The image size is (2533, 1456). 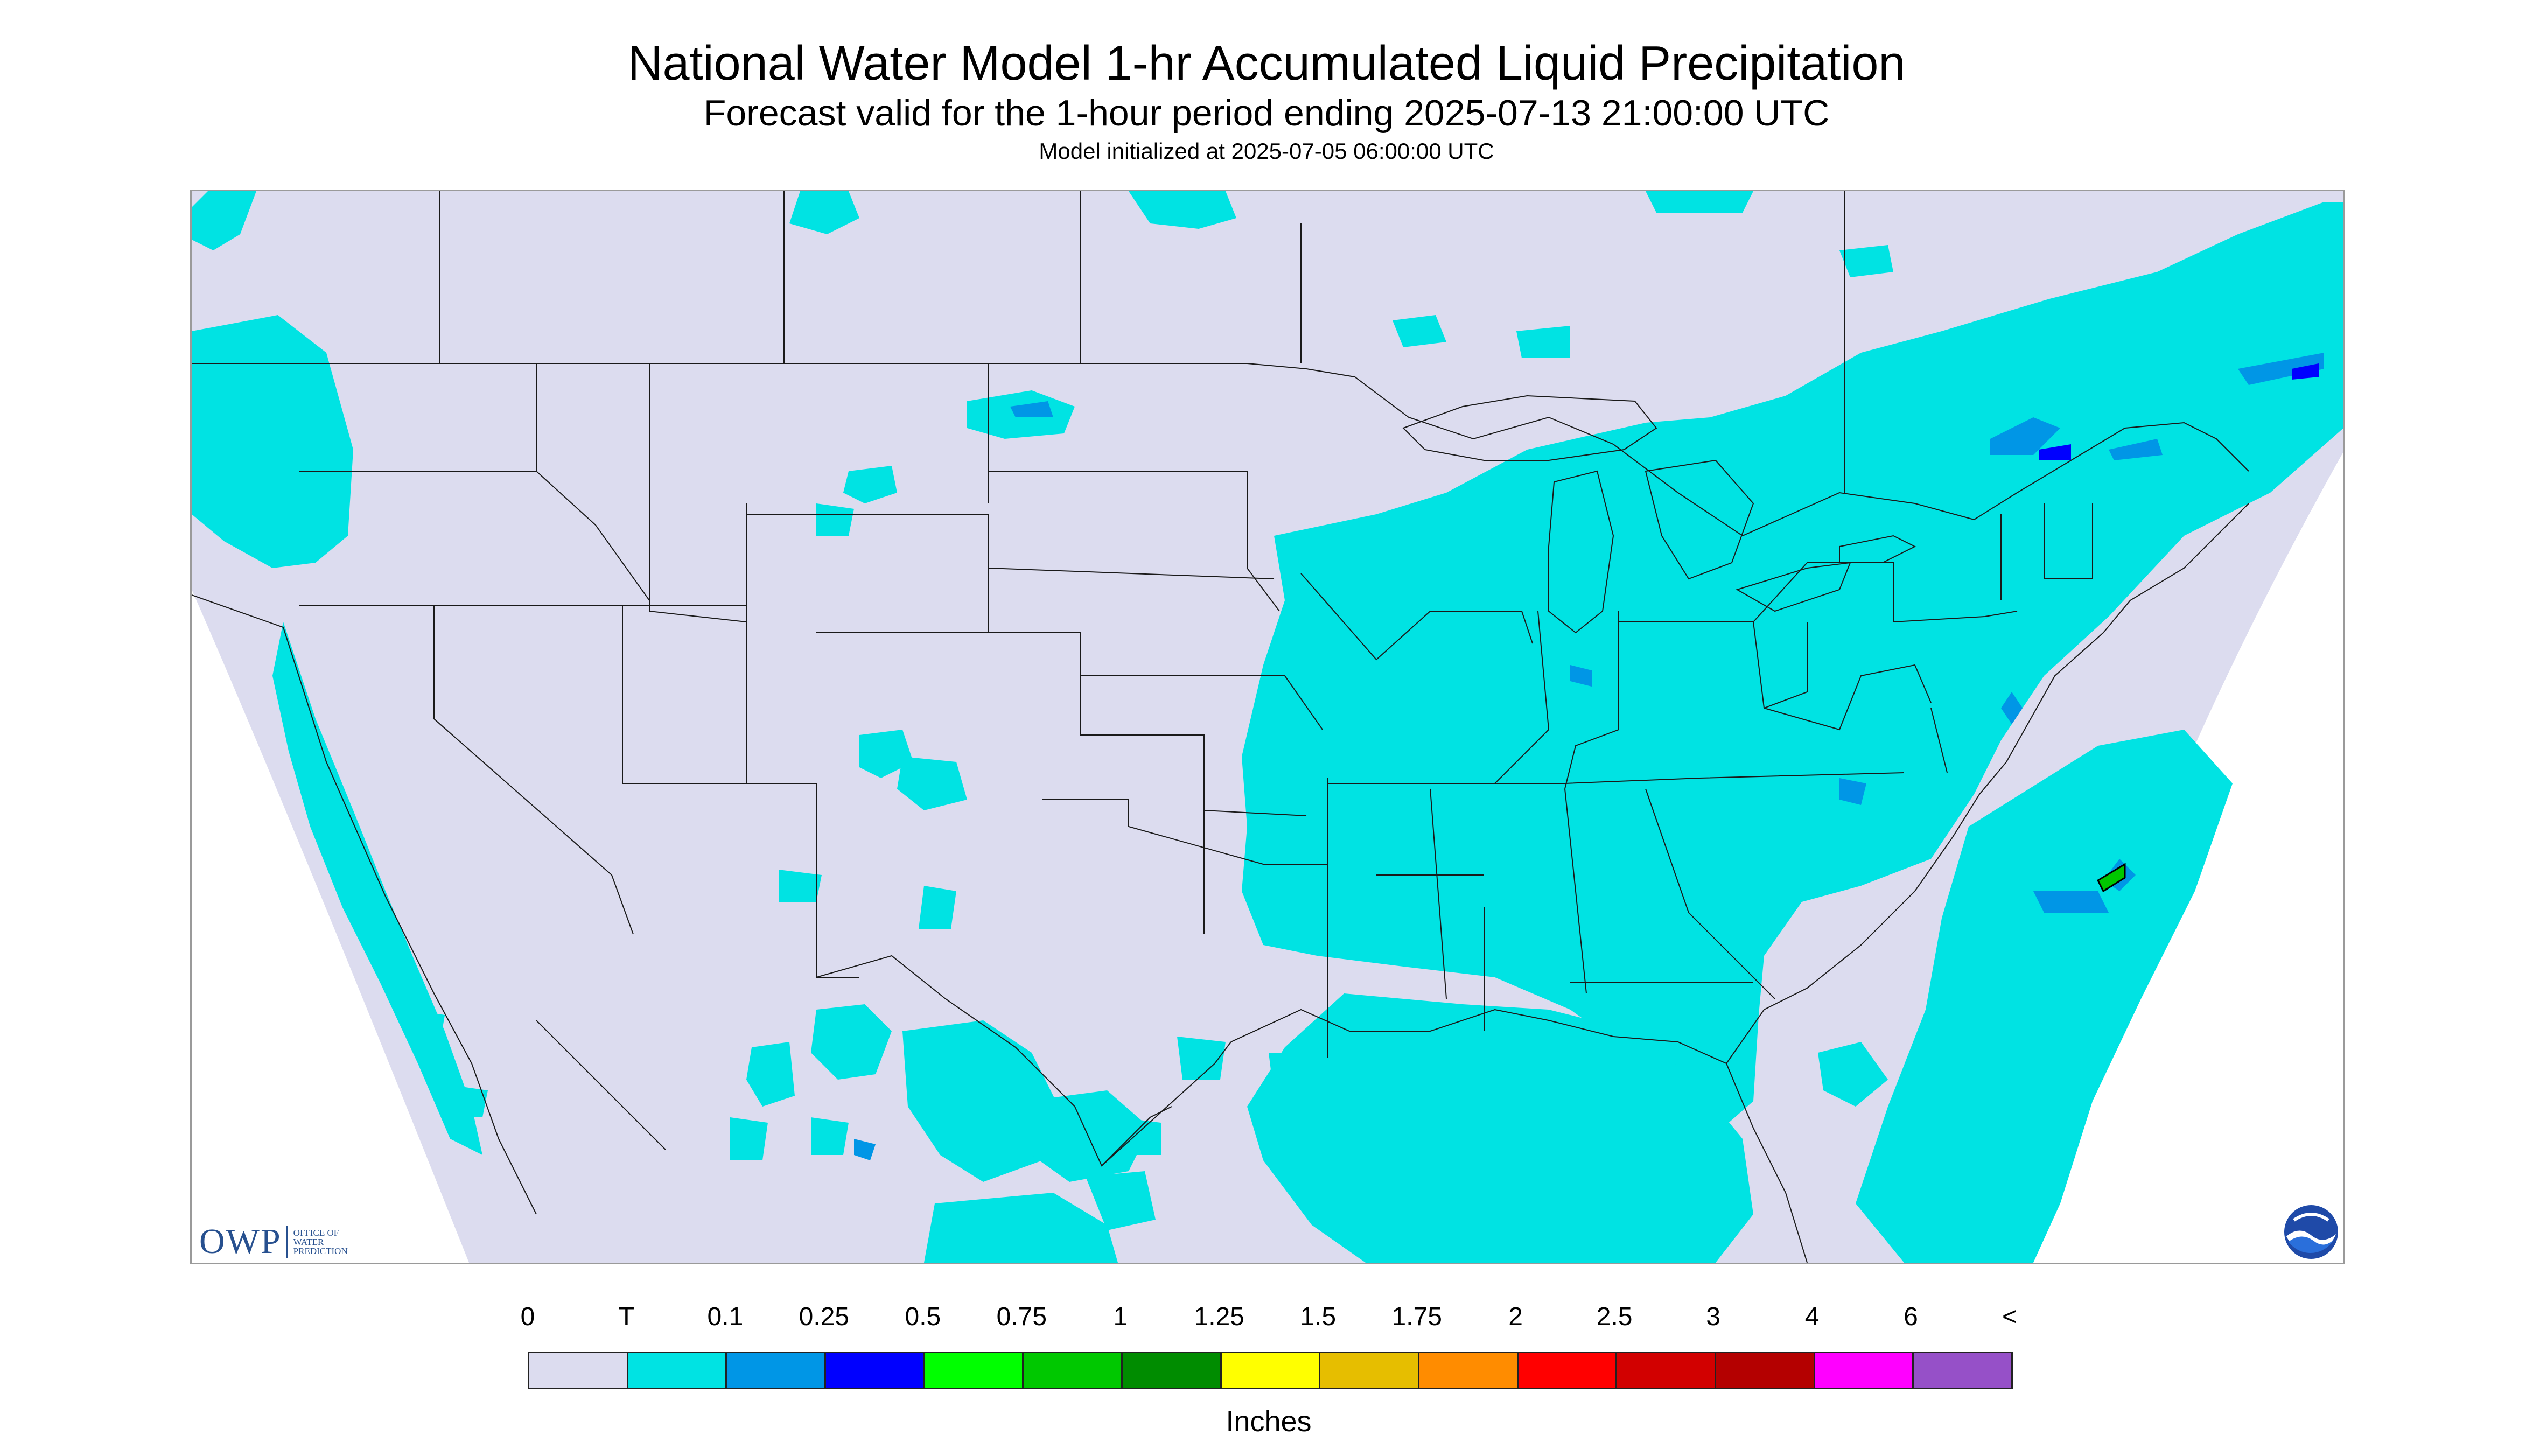 What do you see at coordinates (1318, 1317) in the screenshot?
I see `legend-tick-label: 1.5` at bounding box center [1318, 1317].